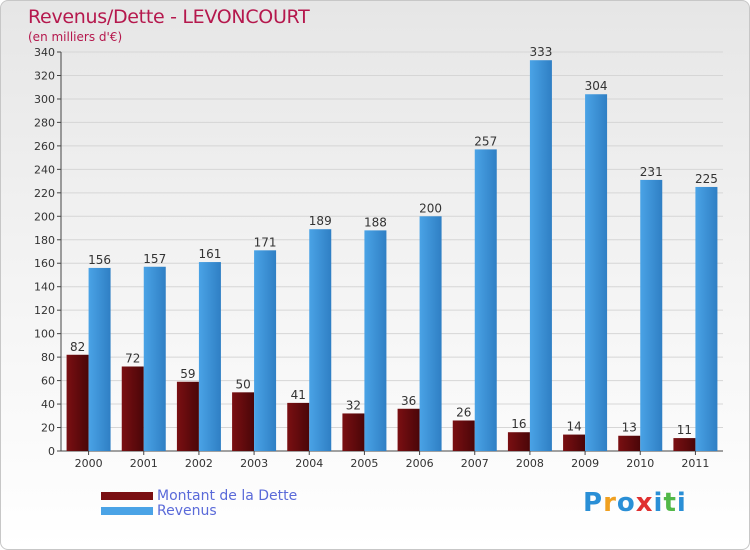 This screenshot has width=750, height=550. I want to click on data-label-dette: 14, so click(573, 427).